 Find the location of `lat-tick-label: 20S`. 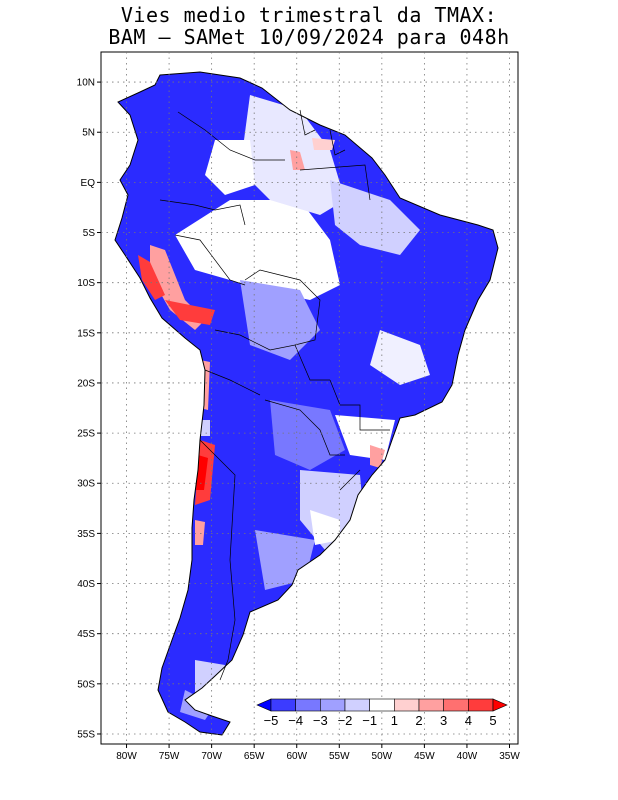

lat-tick-label: 20S is located at coordinates (86, 383).